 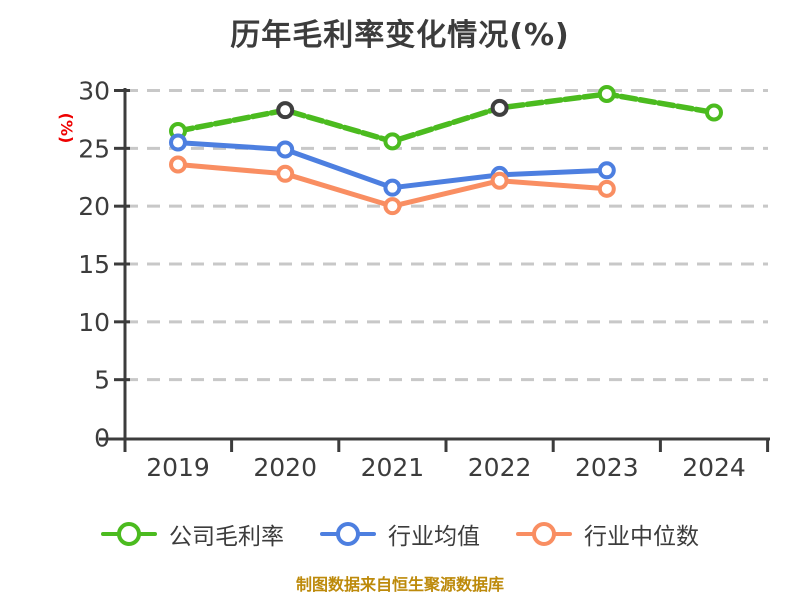 I want to click on legend: 公司毛利率 行业均值 行业中位数, so click(x=400, y=534).